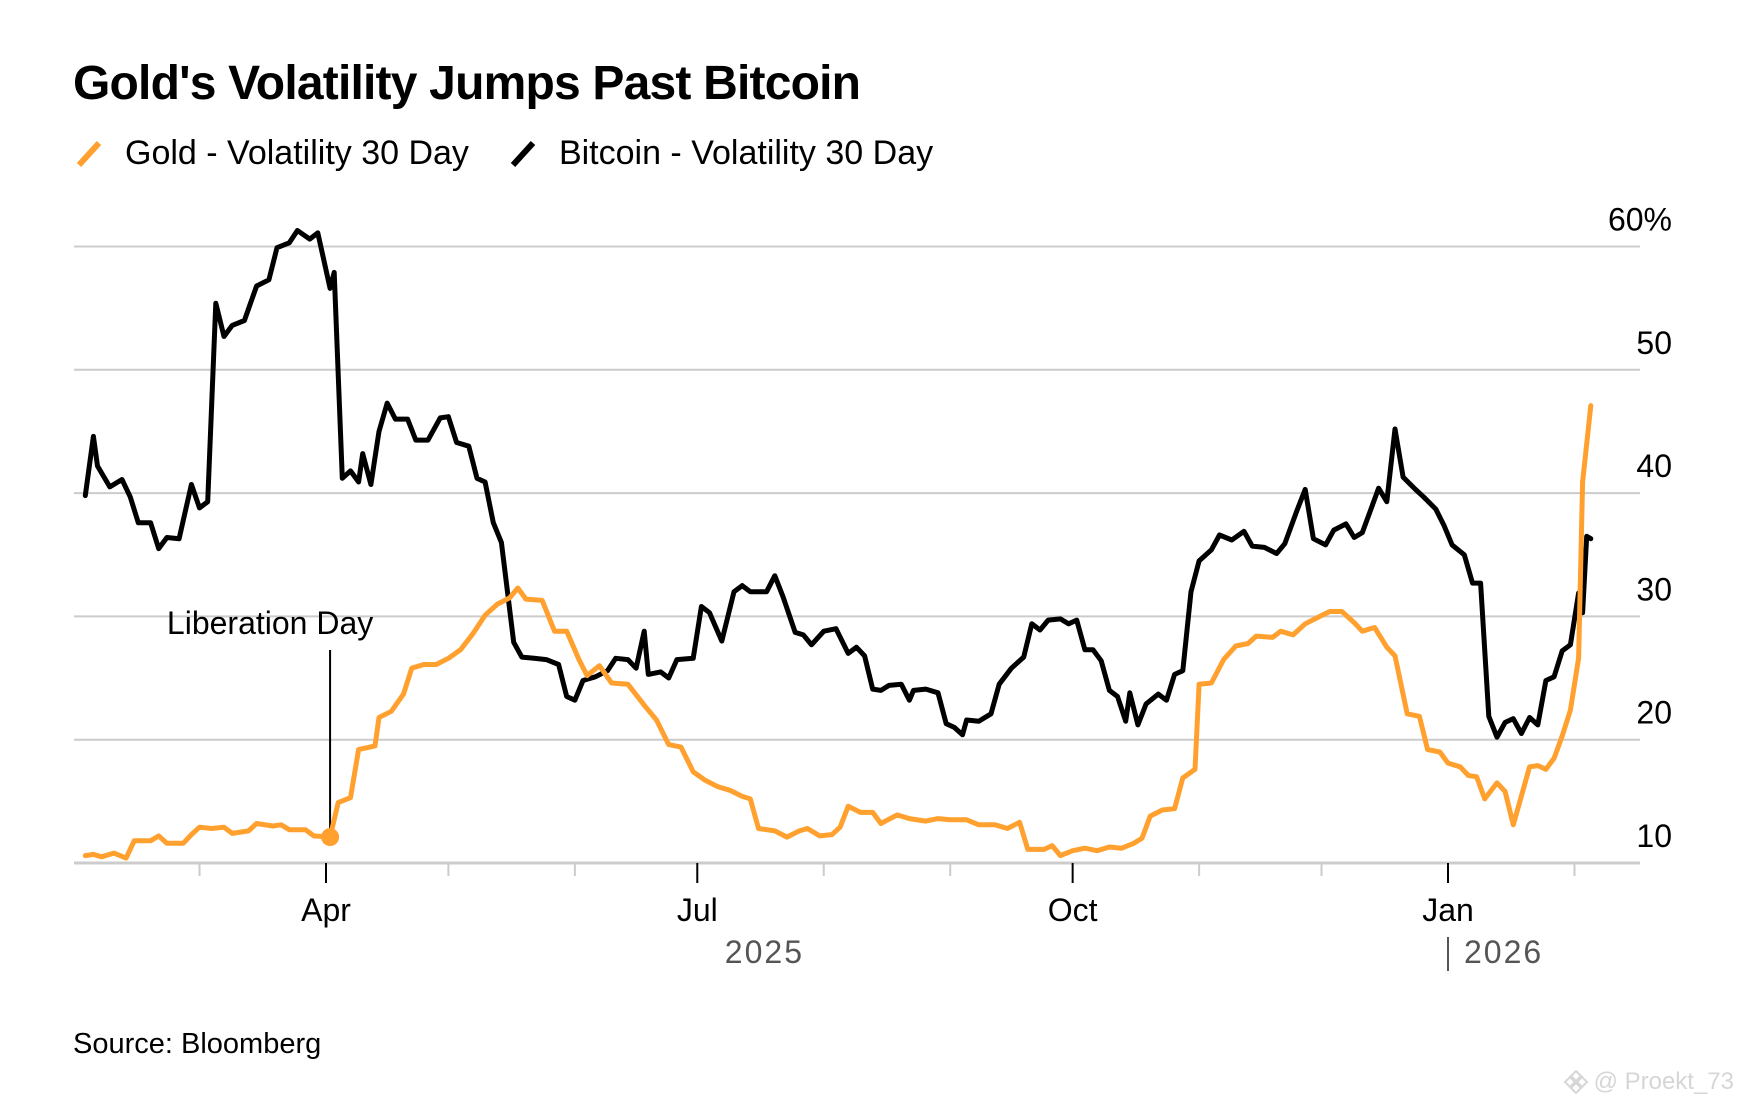 Image resolution: width=1740 pixels, height=1104 pixels. What do you see at coordinates (326, 910) in the screenshot?
I see `x-tick-label: Apr` at bounding box center [326, 910].